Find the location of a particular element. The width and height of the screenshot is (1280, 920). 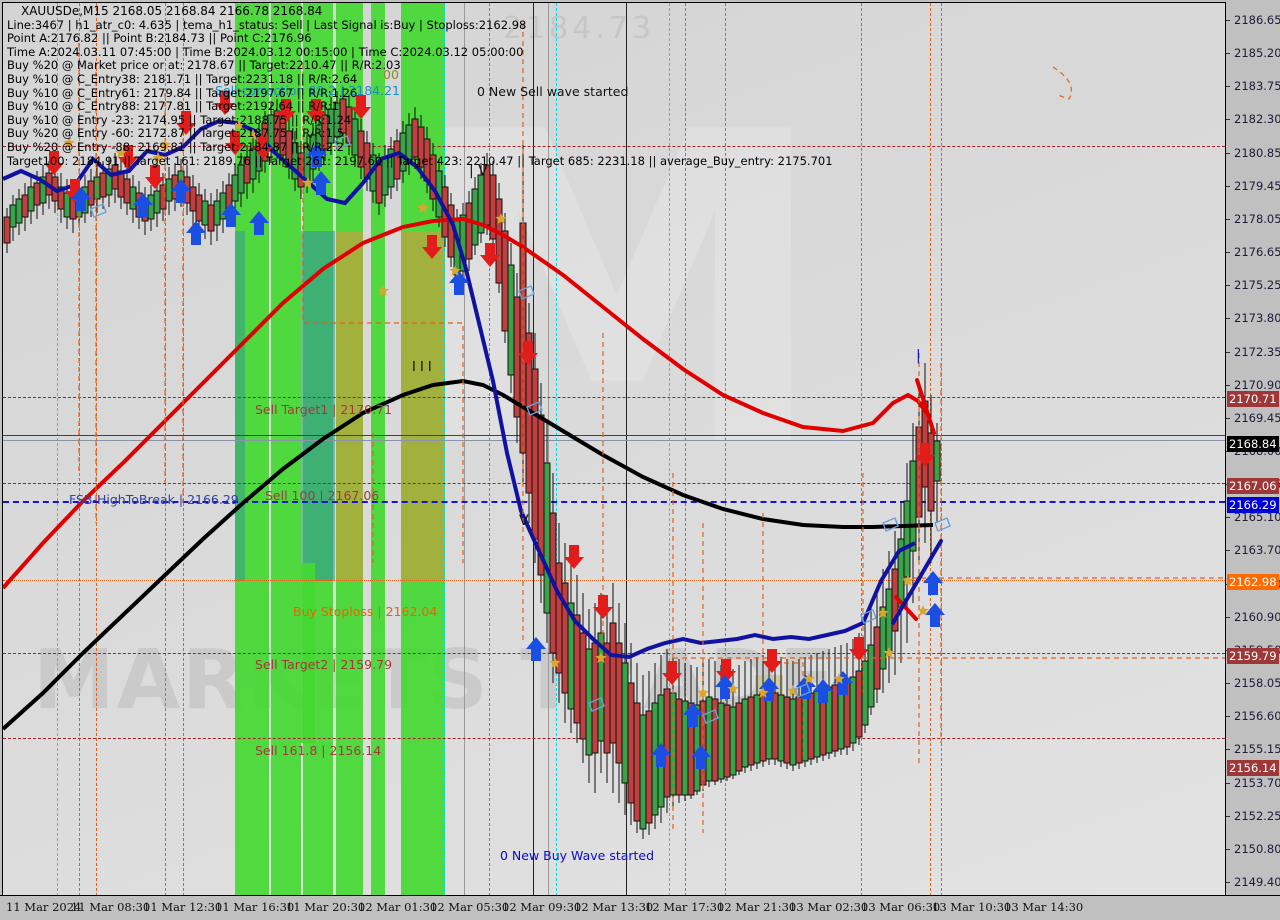

chart-note-3: 00 is located at coordinates (391, 74).